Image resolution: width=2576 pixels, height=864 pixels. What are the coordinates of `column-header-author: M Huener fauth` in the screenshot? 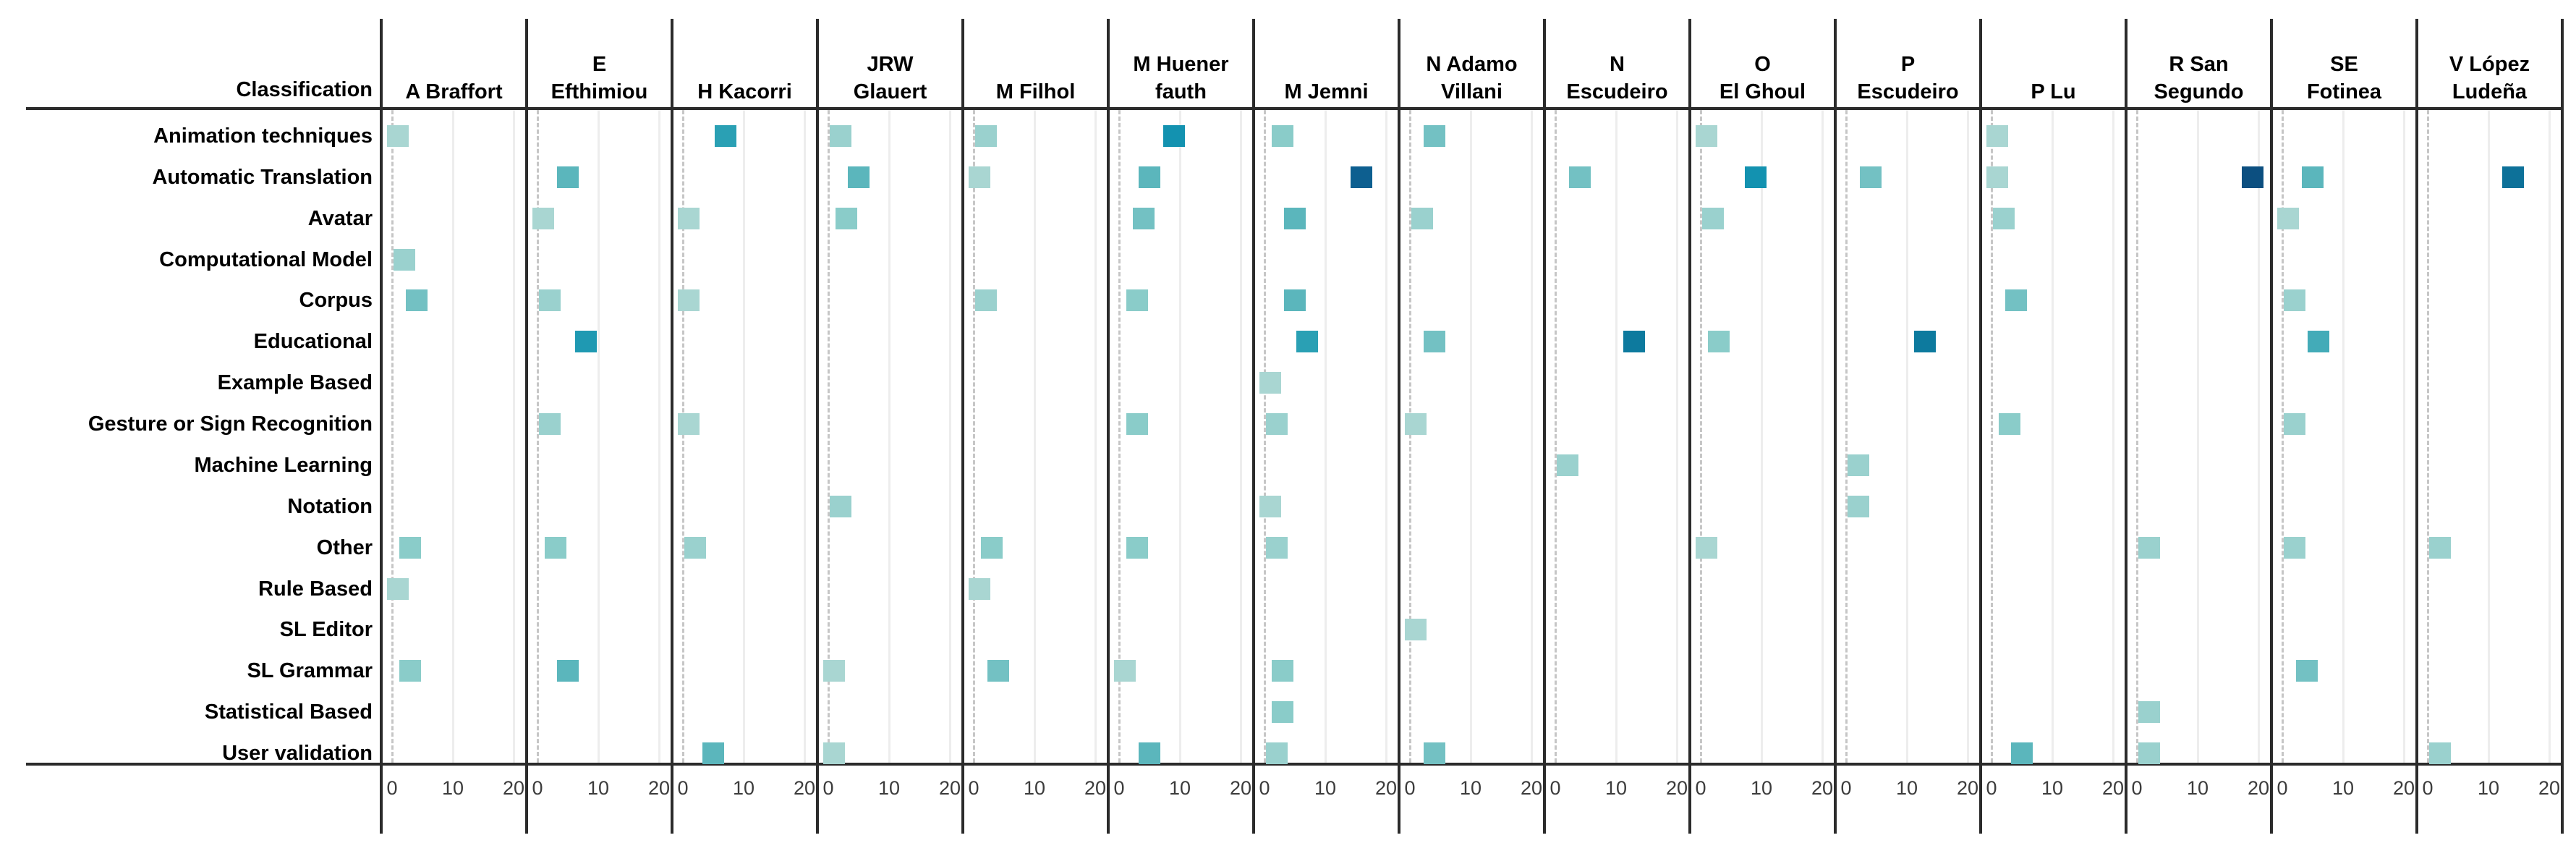 It's located at (1181, 78).